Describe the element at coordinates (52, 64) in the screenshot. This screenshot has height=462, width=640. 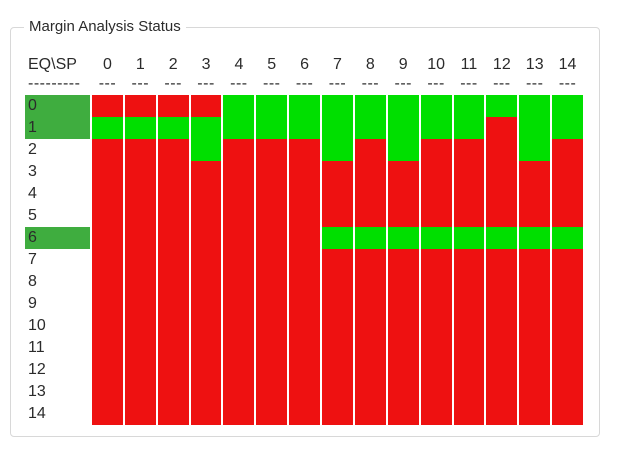
I see `corner-header: EQ\SP` at that location.